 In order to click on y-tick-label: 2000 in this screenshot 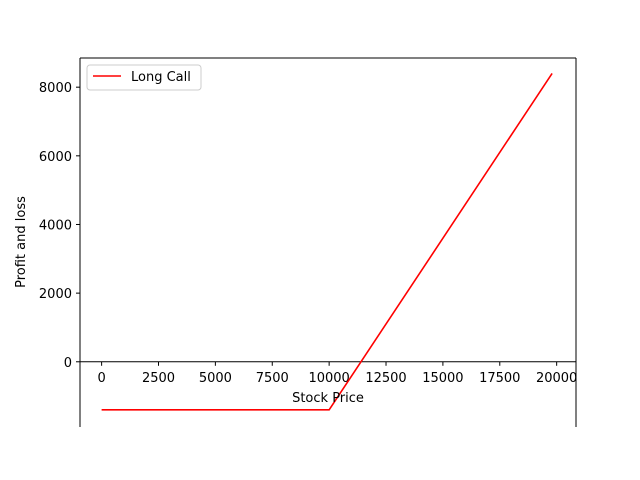, I will do `click(55, 294)`.